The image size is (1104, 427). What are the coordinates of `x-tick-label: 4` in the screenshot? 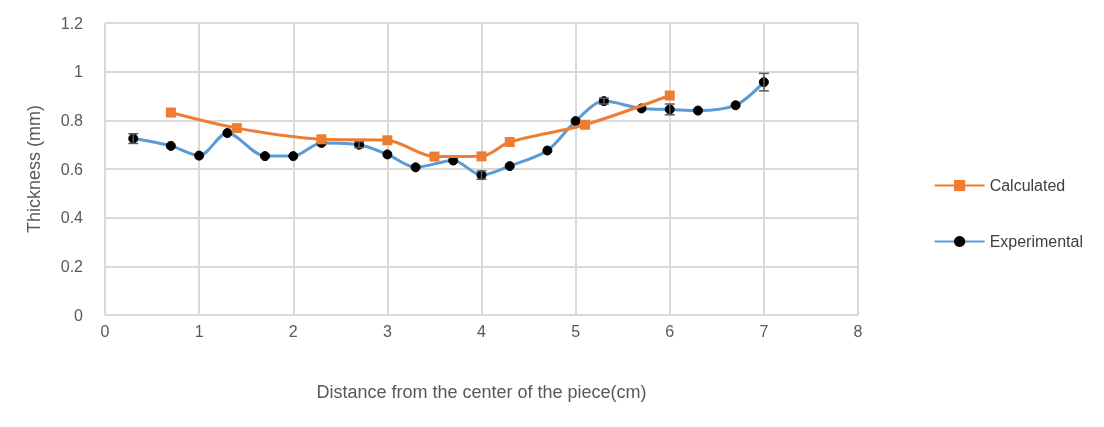 It's located at (482, 331).